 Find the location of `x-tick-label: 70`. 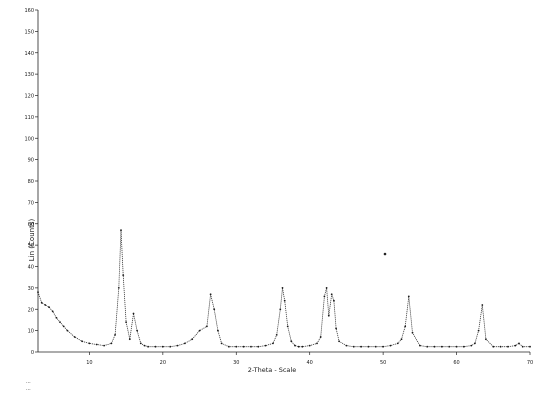

x-tick-label: 70 is located at coordinates (530, 363).